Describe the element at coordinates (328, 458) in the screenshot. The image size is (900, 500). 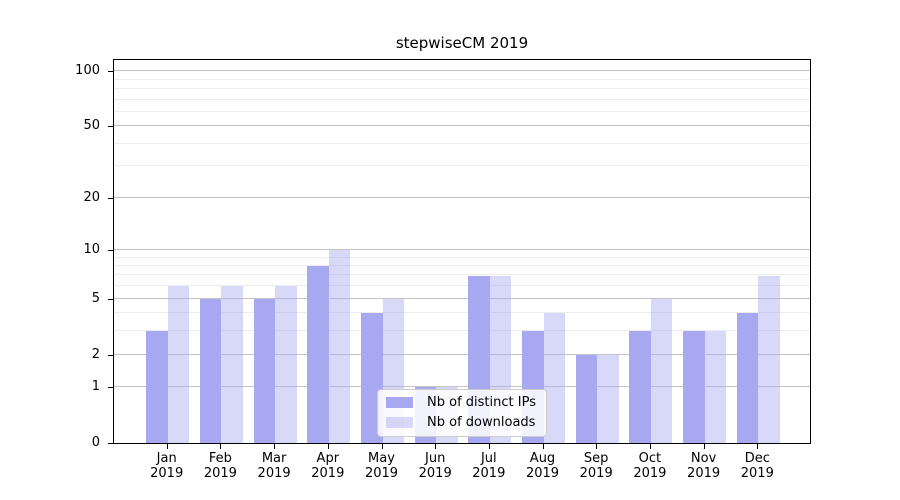
I see `x-tick-month: Apr` at that location.